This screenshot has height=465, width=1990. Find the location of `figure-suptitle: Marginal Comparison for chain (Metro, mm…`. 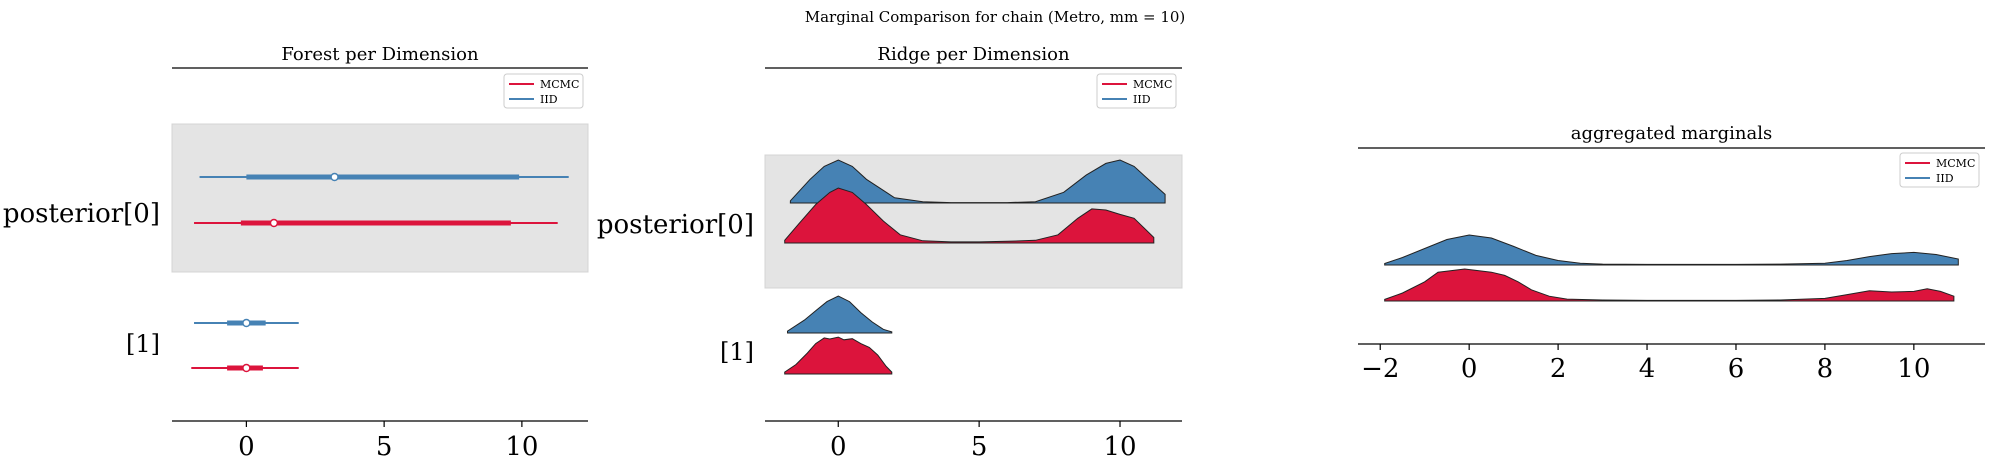

figure-suptitle: Marginal Comparison for chain (Metro, mm… is located at coordinates (995, 17).